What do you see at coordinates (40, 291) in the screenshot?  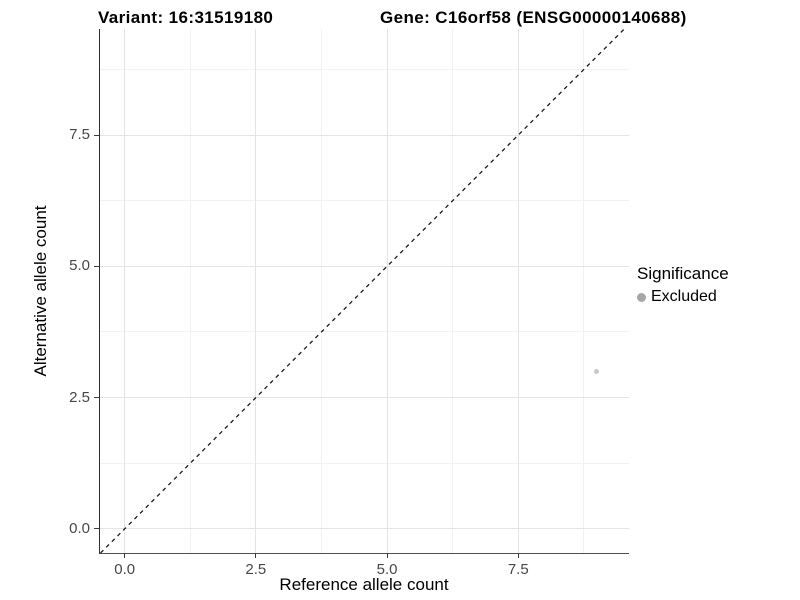 I see `y-axis-title: Alternative allele count` at bounding box center [40, 291].